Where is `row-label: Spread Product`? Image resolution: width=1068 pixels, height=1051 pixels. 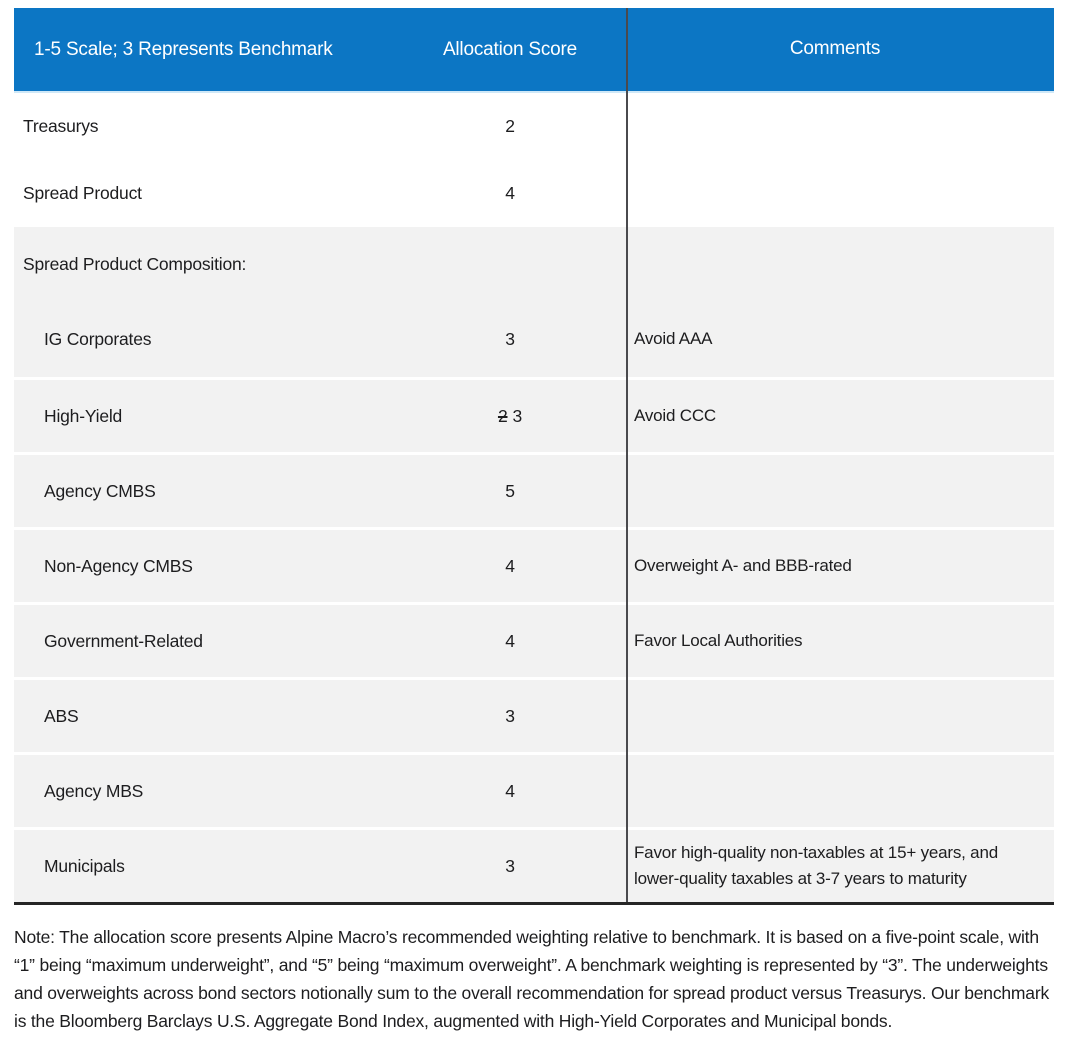 row-label: Spread Product is located at coordinates (82, 193).